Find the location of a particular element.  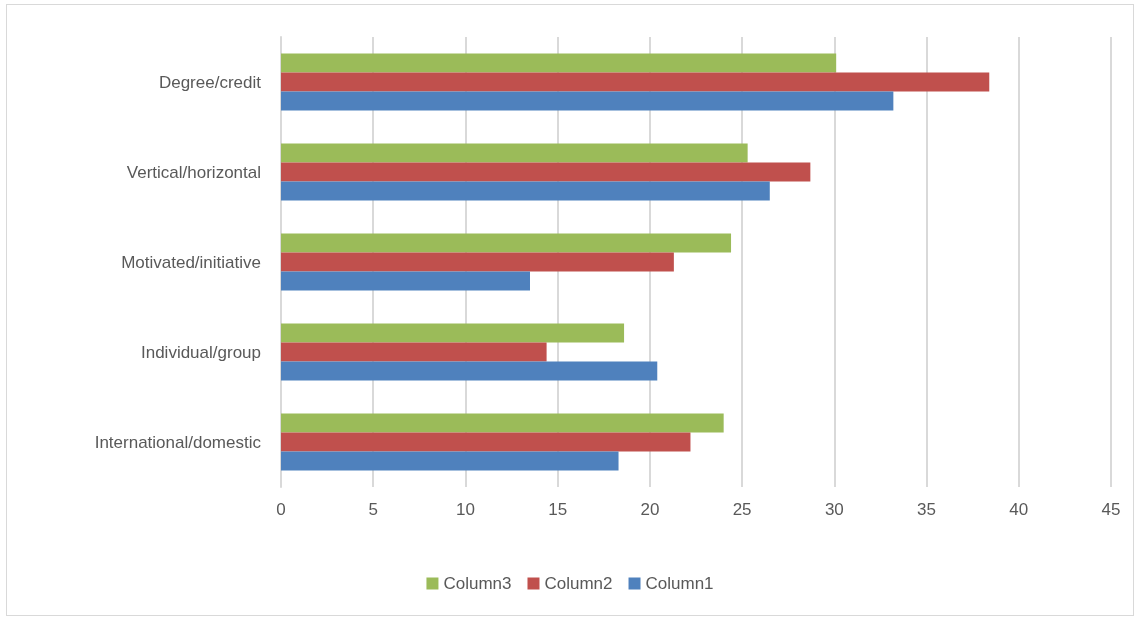

y-tick-label: International/domestic is located at coordinates (178, 442).